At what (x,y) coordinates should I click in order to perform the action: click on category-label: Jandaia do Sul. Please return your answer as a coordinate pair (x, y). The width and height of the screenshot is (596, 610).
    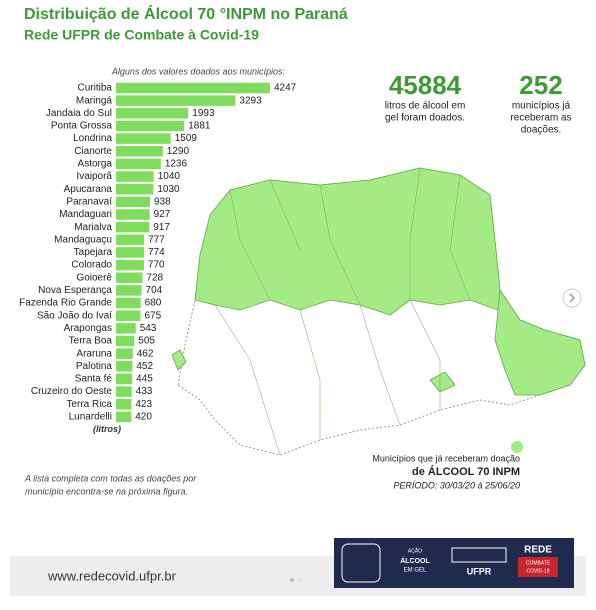
    Looking at the image, I should click on (79, 113).